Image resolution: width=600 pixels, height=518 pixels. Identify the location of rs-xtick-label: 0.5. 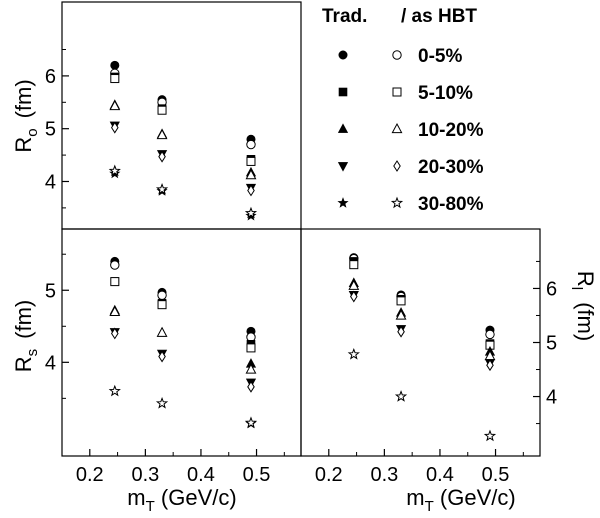
(257, 475).